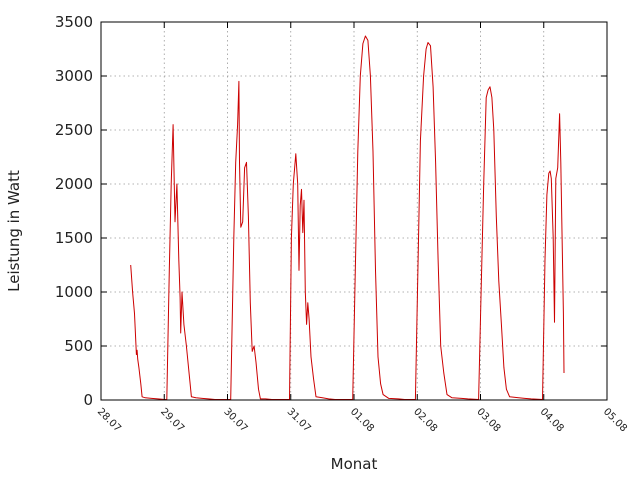 The height and width of the screenshot is (480, 640). Describe the element at coordinates (74, 76) in the screenshot. I see `y-tick-label: 3000` at that location.